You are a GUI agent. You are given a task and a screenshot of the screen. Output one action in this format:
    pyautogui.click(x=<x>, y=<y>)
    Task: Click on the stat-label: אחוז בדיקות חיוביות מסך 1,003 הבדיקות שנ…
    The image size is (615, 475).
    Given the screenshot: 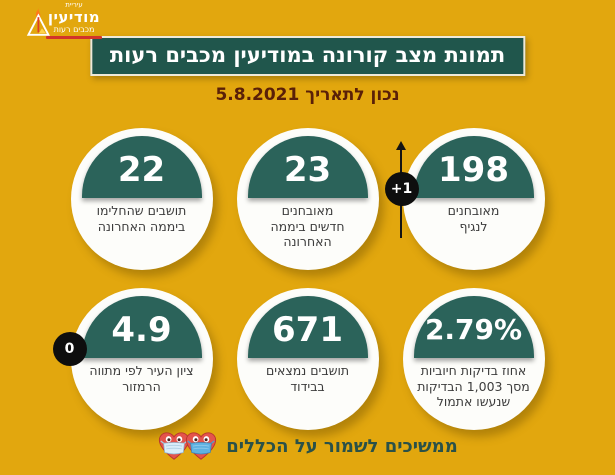 What is the action you would take?
    pyautogui.click(x=473, y=386)
    